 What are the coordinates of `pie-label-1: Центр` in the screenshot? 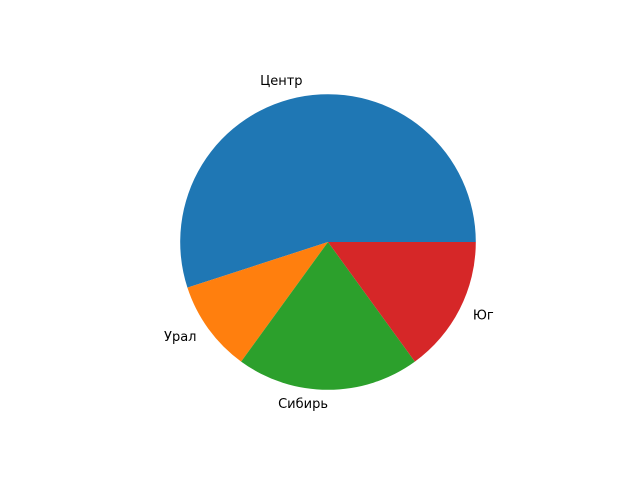 It's located at (281, 81).